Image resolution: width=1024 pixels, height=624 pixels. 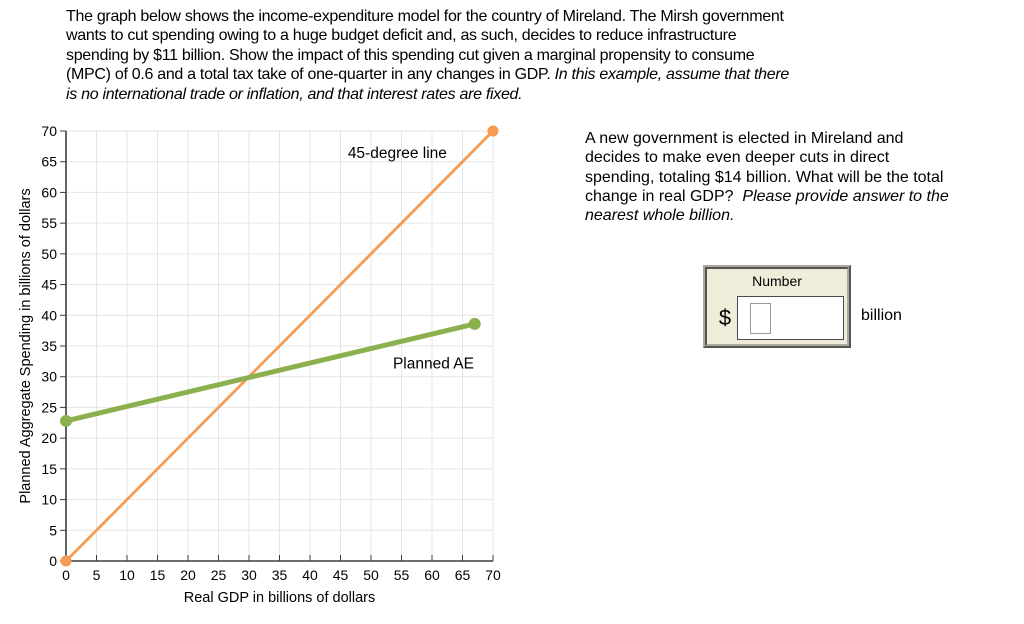 What do you see at coordinates (280, 575) in the screenshot?
I see `x-tick-label: 35` at bounding box center [280, 575].